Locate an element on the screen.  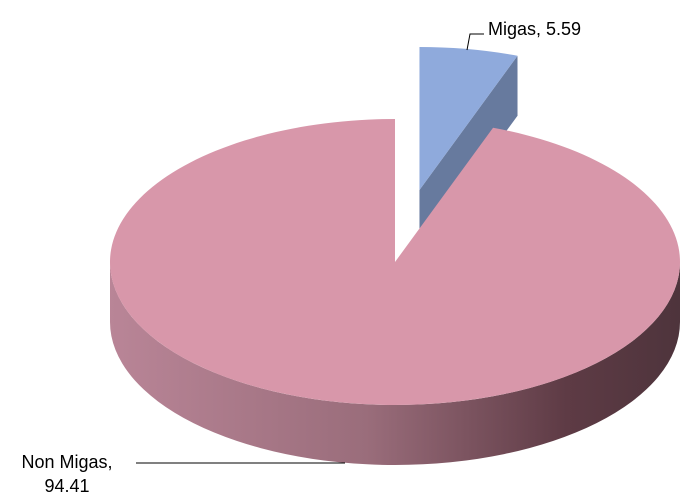
data-label: Migas, 5.59 is located at coordinates (535, 29).